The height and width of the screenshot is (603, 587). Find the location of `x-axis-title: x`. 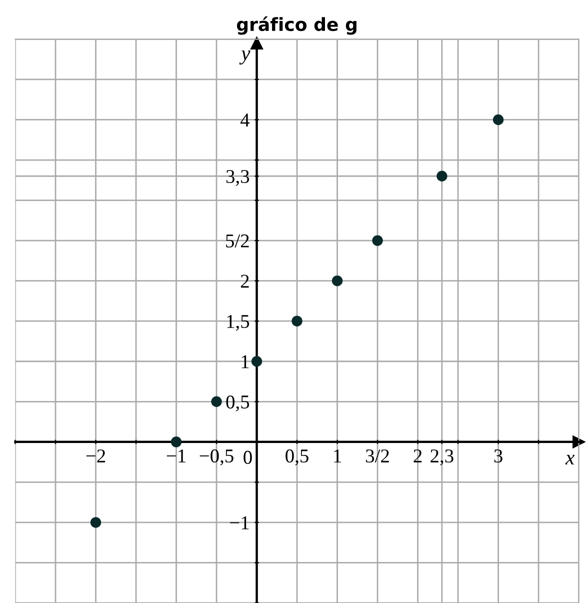

x-axis-title: x is located at coordinates (570, 459).